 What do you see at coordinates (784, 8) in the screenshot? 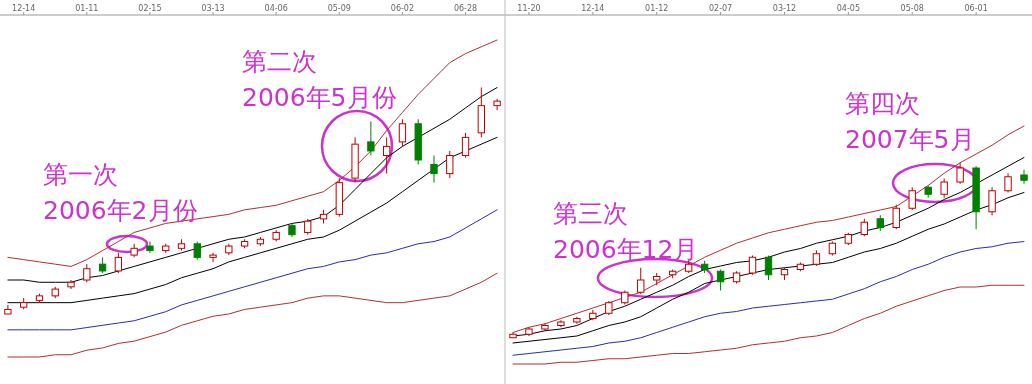
I see `x-tick-label: 03-12` at bounding box center [784, 8].